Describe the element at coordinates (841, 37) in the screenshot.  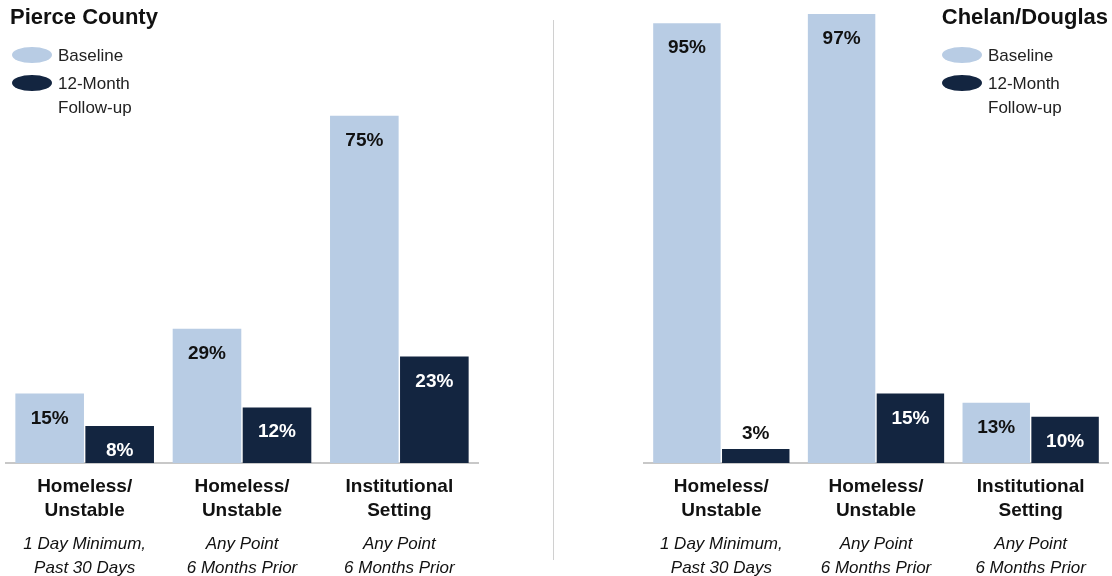
I see `data-label: 97%` at that location.